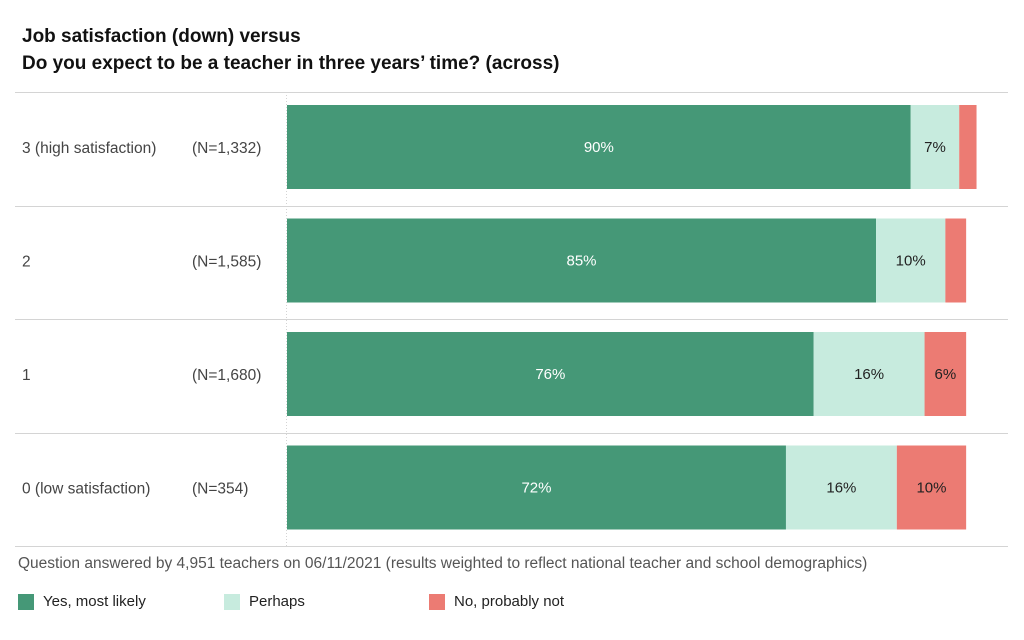 Image resolution: width=1024 pixels, height=640 pixels. I want to click on category-label: 2, so click(26, 262).